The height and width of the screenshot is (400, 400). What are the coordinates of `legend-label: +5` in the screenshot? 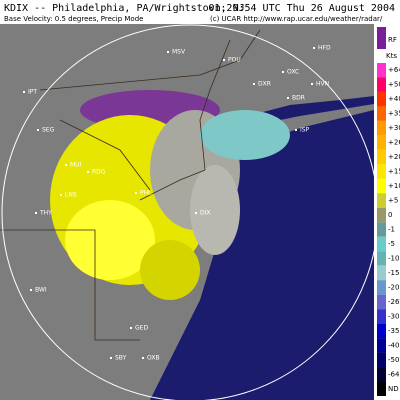 It's located at (393, 201).